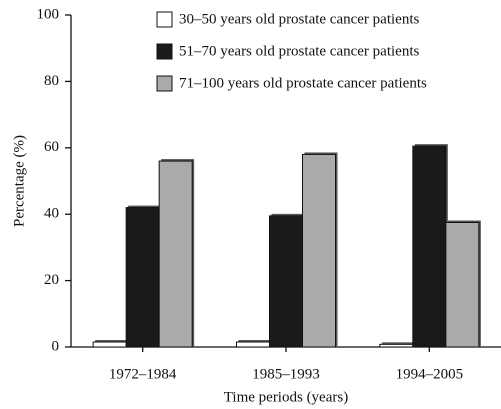  I want to click on legend-label: 30–50 years old prostate cancer patients, so click(299, 19).